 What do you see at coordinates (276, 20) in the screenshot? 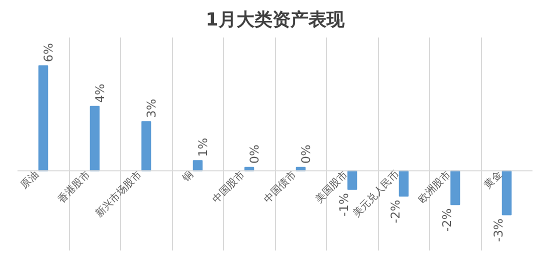
I see `chart-title: 1月大类资产表现` at bounding box center [276, 20].